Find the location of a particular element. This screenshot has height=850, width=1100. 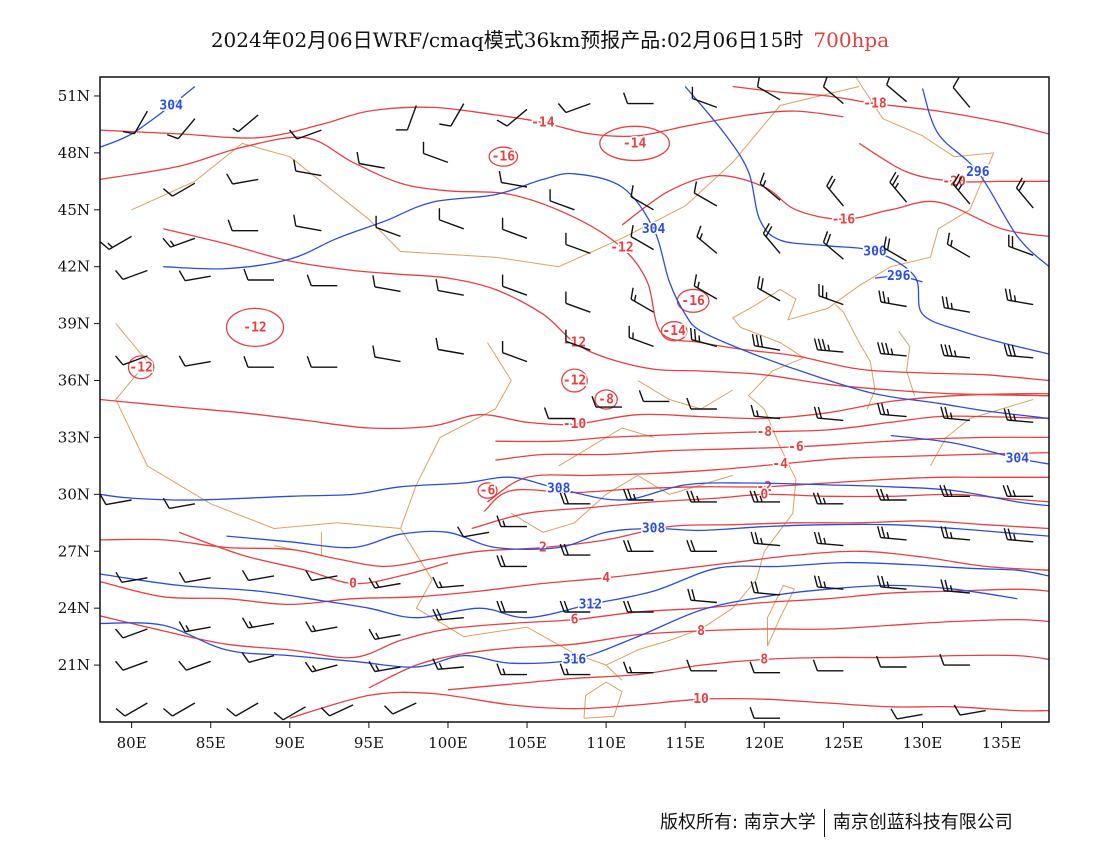

lat-tick-label: 33N is located at coordinates (74, 437).